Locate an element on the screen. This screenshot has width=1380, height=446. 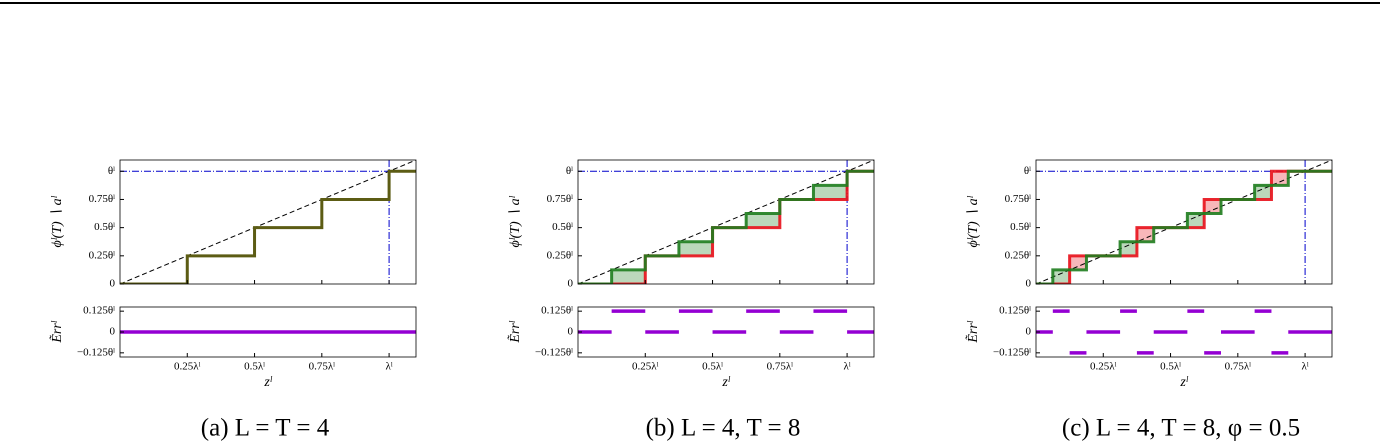
caption: (a) L = T = 4 is located at coordinates (265, 428).